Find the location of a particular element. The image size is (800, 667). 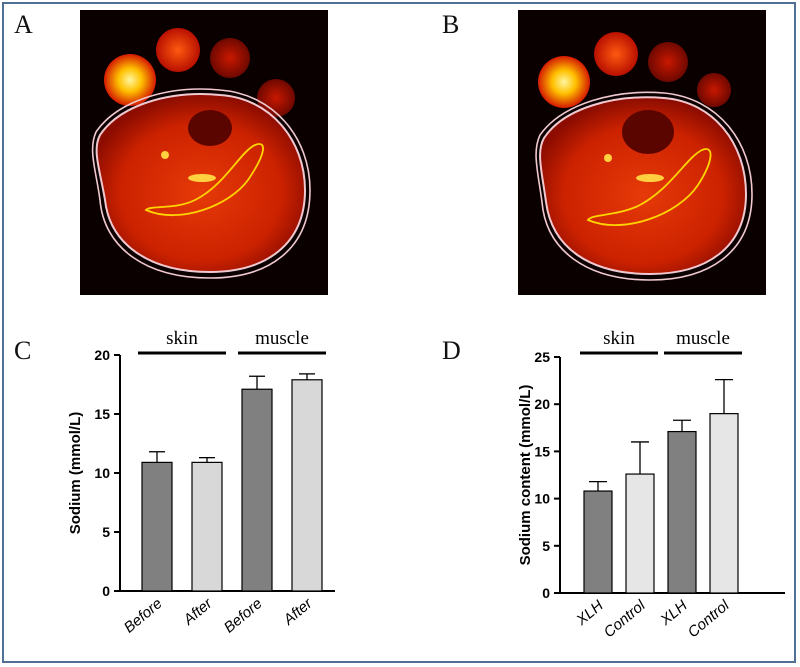

panel-letter-a: A is located at coordinates (23, 24).